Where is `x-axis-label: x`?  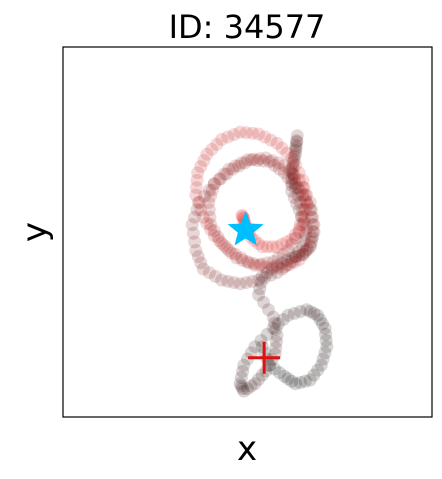 x-axis-label: x is located at coordinates (247, 449).